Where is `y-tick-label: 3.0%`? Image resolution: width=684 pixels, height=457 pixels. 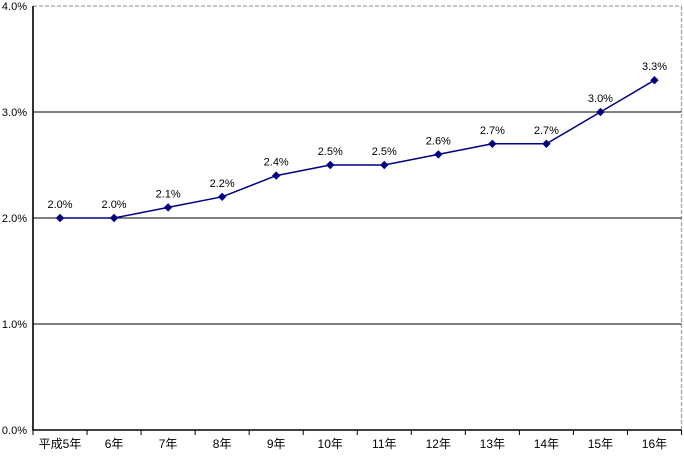 y-tick-label: 3.0% is located at coordinates (14, 113).